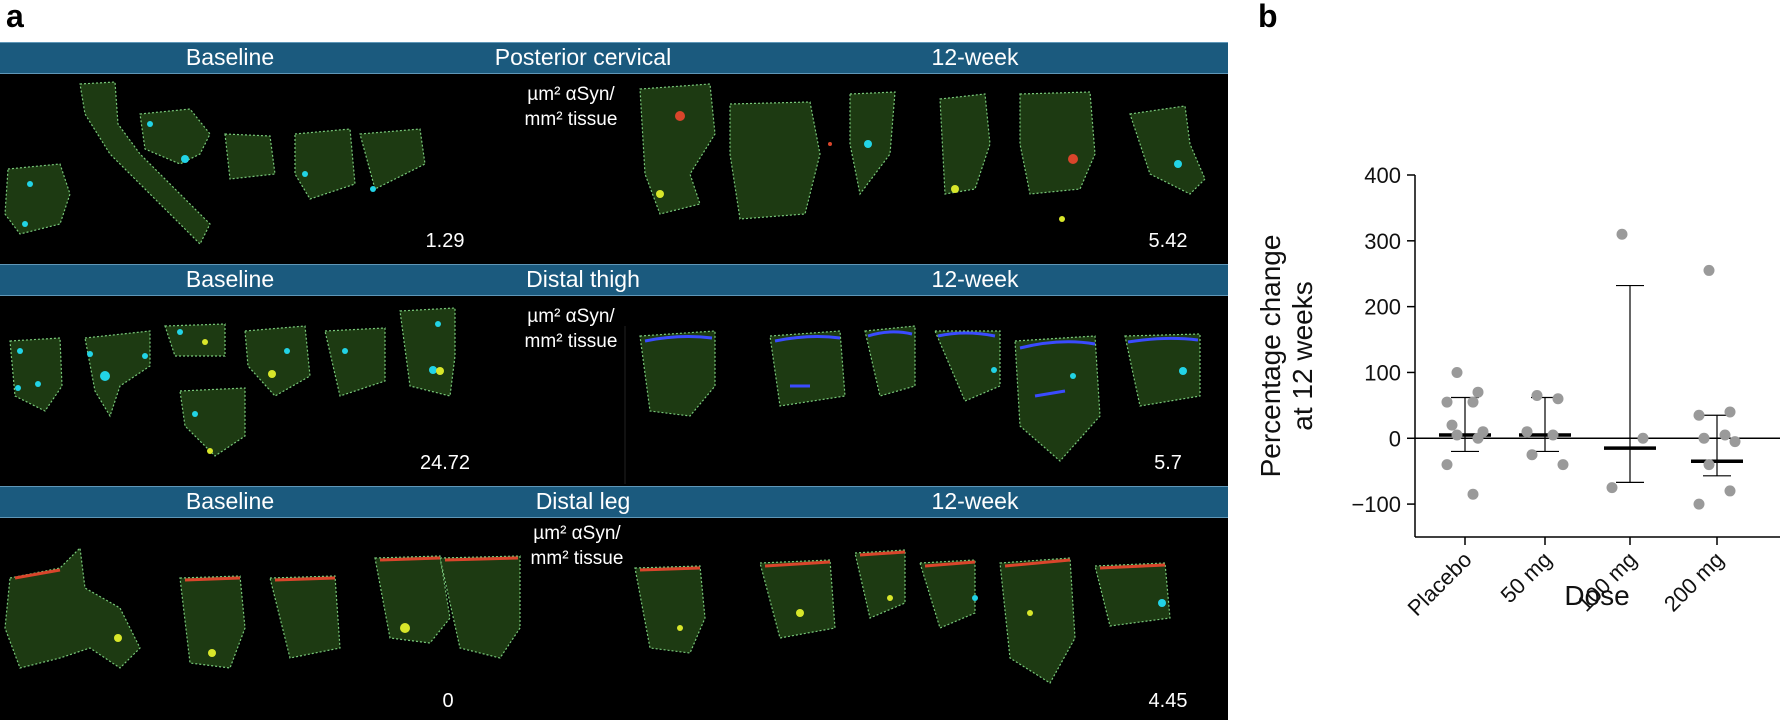  I want to click on row-header-bar: Baseline Posterior cervical 12-week, so click(614, 58).